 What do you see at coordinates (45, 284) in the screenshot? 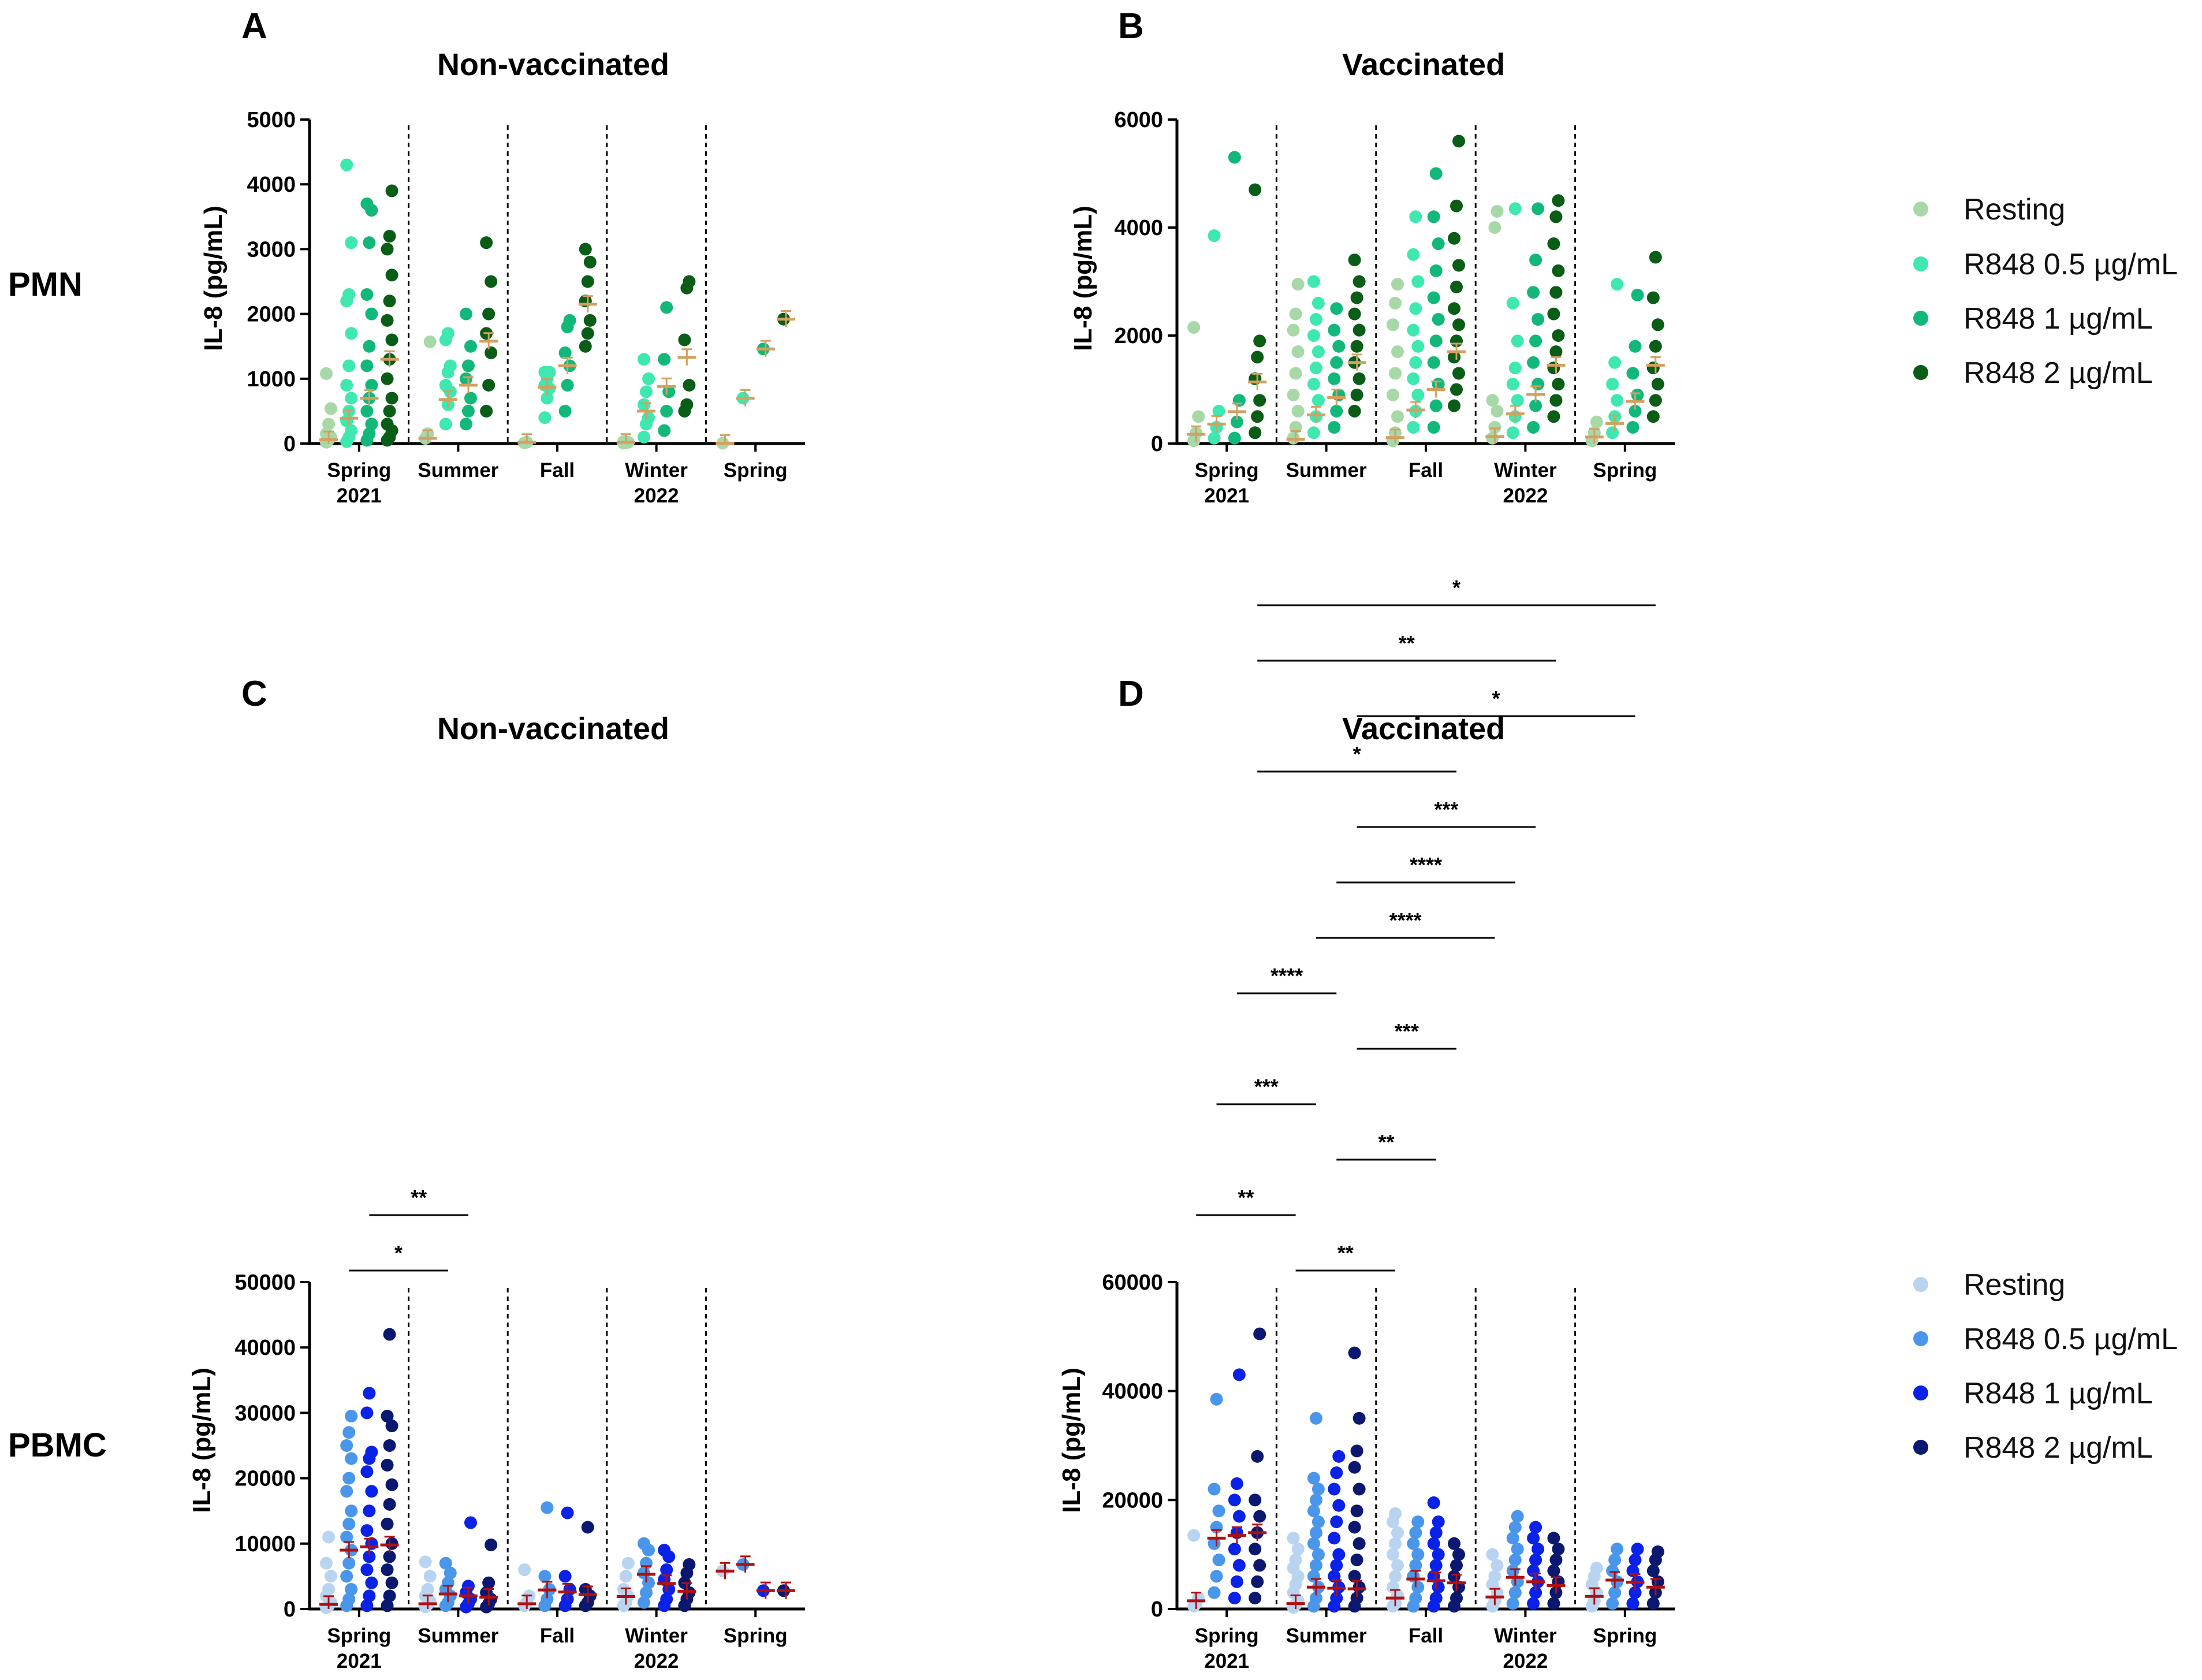
I see `row-label-pmn: PMN` at bounding box center [45, 284].